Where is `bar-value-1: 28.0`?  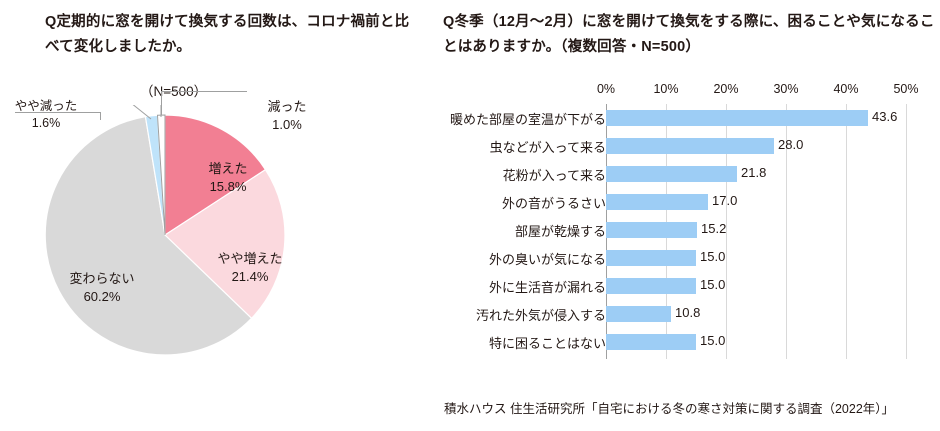
bar-value-1: 28.0 is located at coordinates (791, 144).